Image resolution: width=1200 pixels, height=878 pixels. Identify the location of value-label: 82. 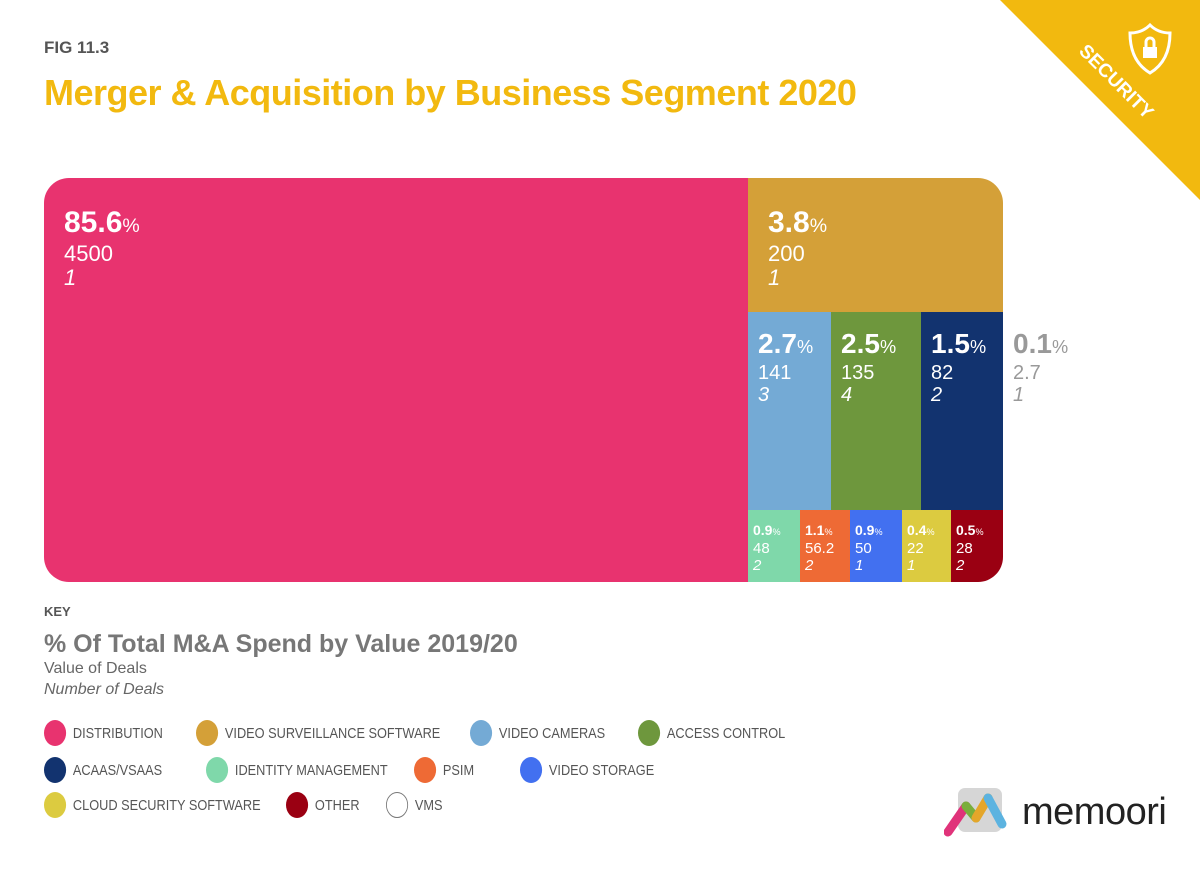
(942, 373).